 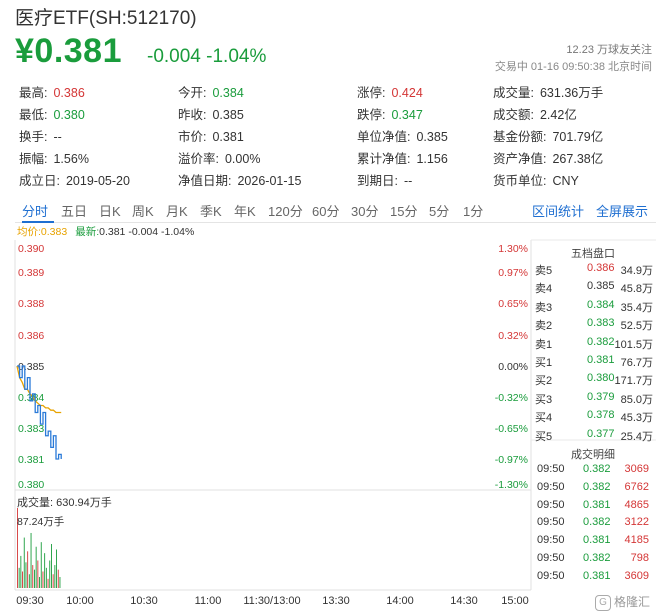 What do you see at coordinates (228, 93) in the screenshot?
I see `stat-value: 0.384` at bounding box center [228, 93].